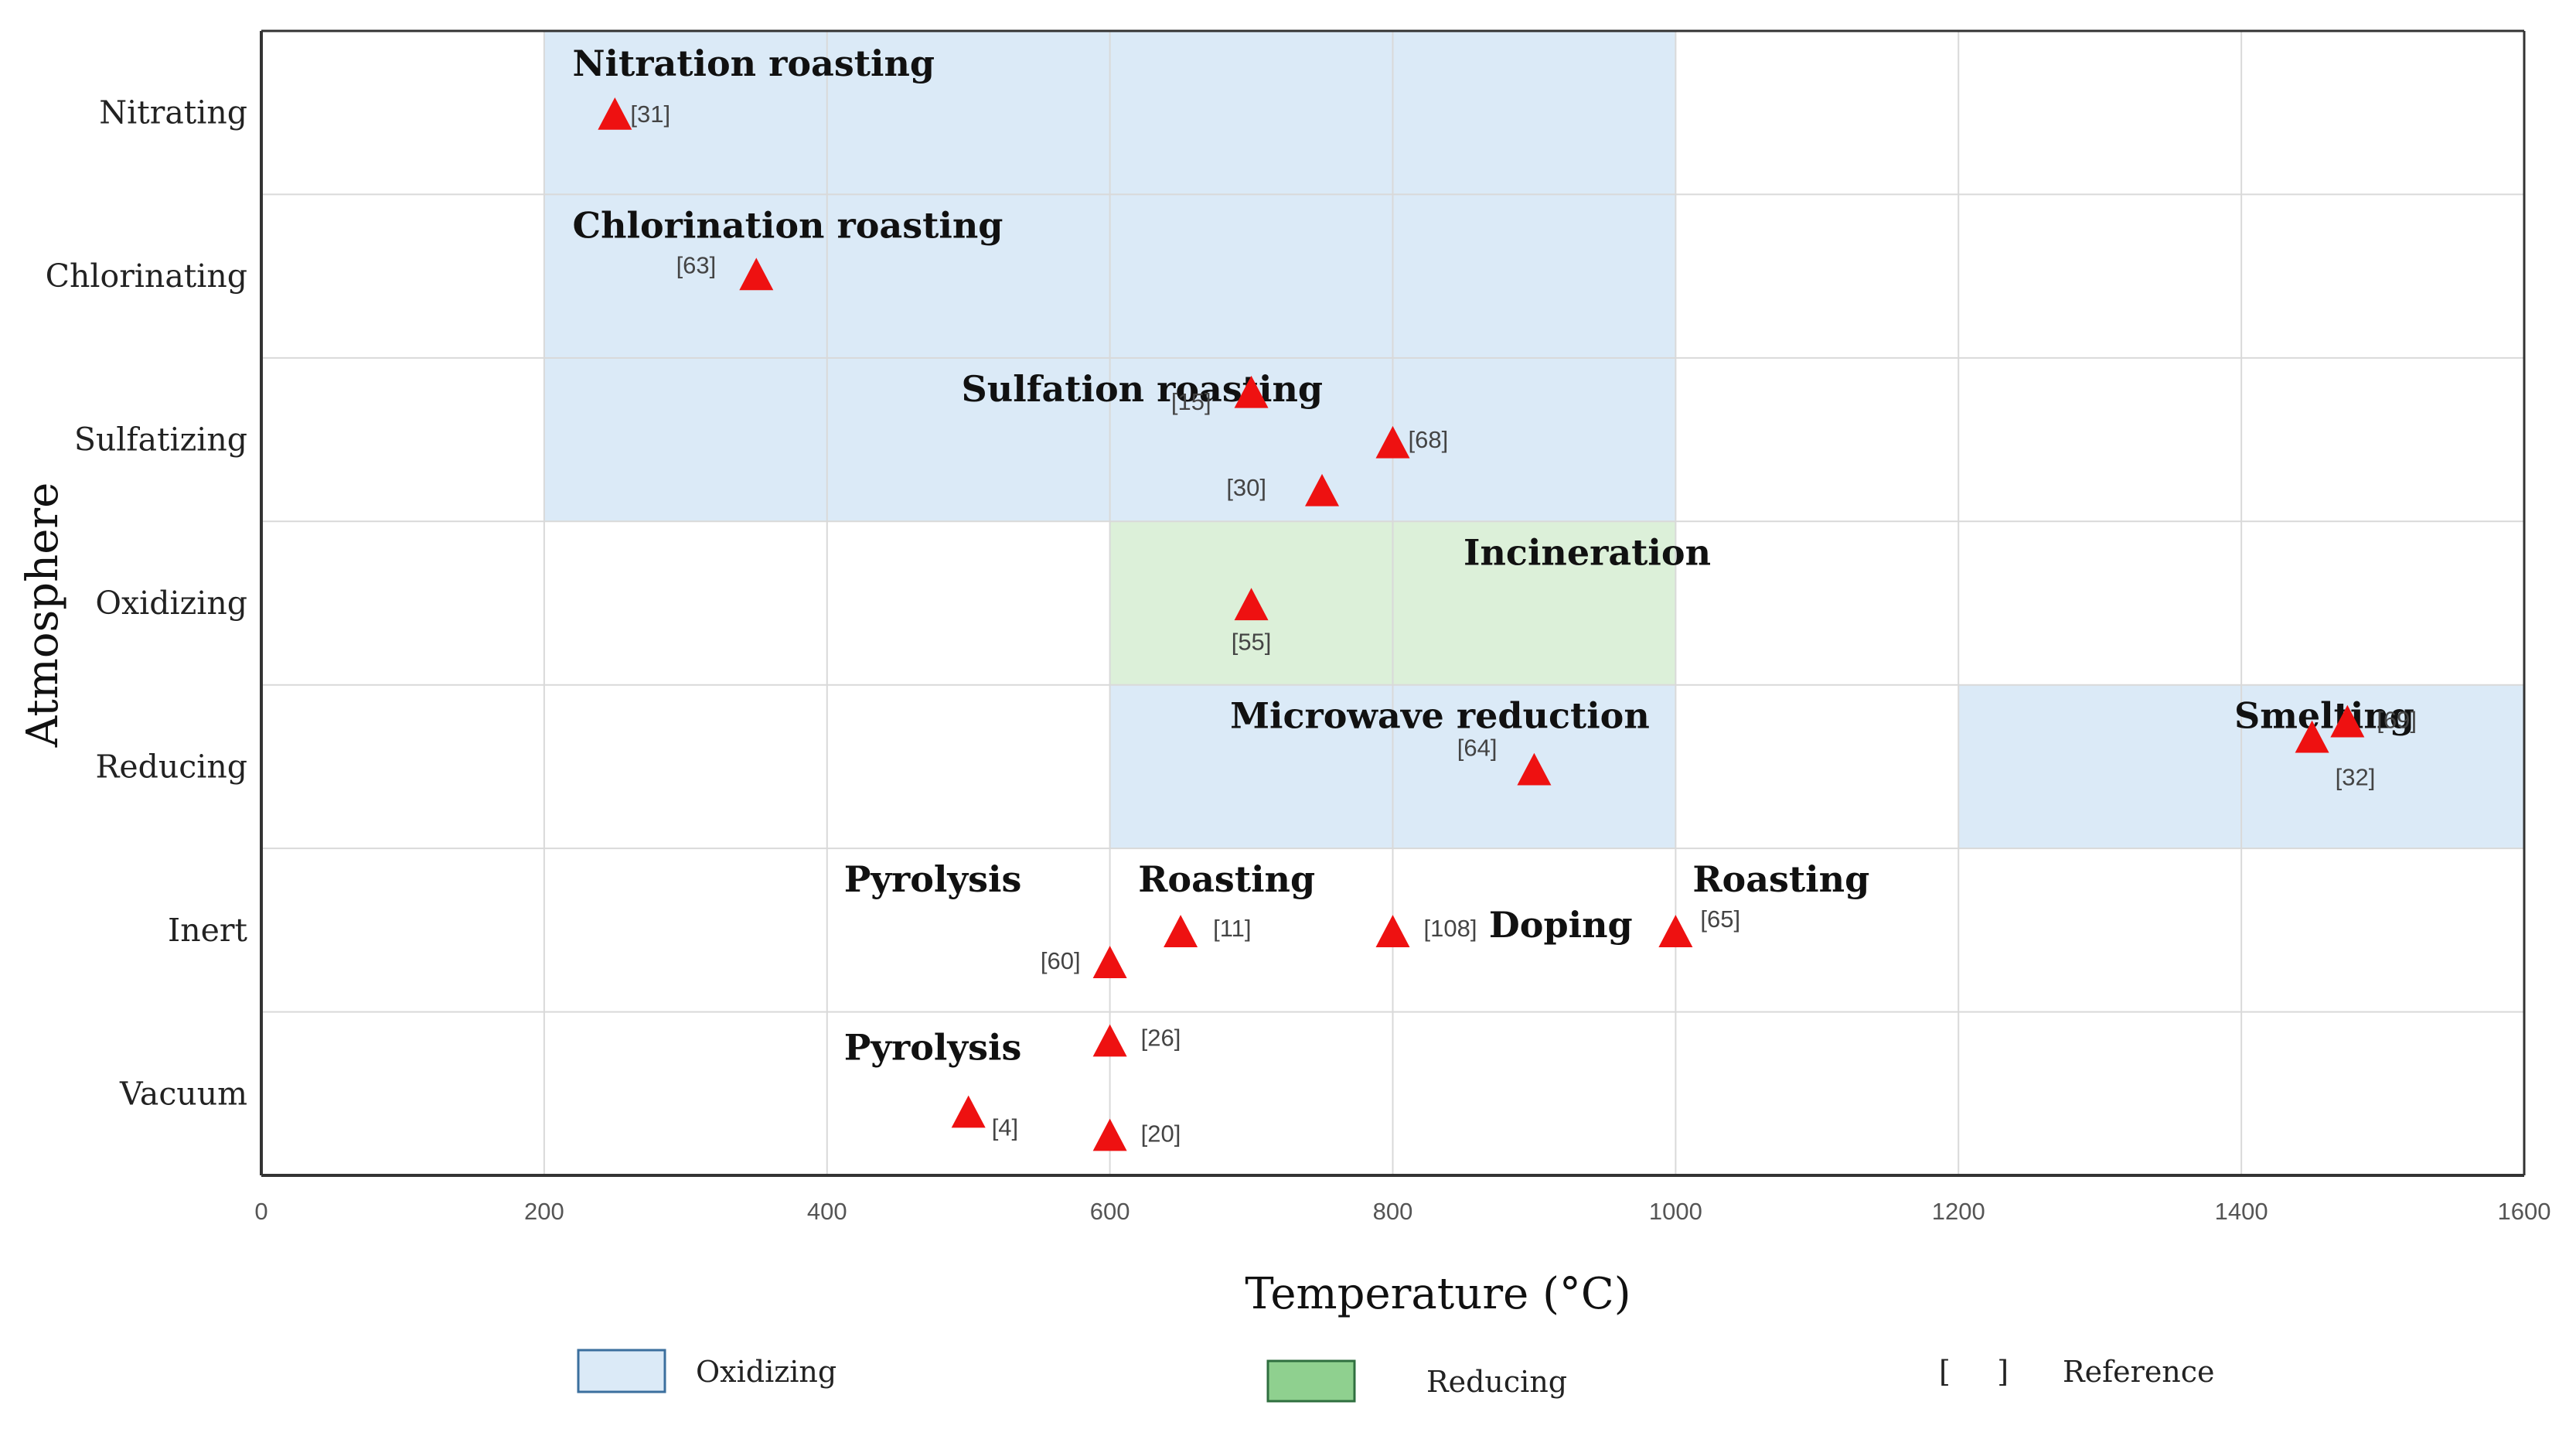  What do you see at coordinates (2139, 1372) in the screenshot?
I see `legend-reference-label: Reference` at bounding box center [2139, 1372].